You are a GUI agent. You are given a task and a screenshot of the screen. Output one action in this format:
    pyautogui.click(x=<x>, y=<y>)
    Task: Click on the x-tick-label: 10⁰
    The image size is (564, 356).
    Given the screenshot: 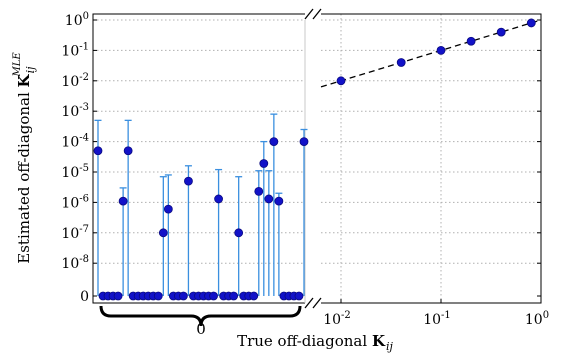 What is the action you would take?
    pyautogui.click(x=537, y=319)
    